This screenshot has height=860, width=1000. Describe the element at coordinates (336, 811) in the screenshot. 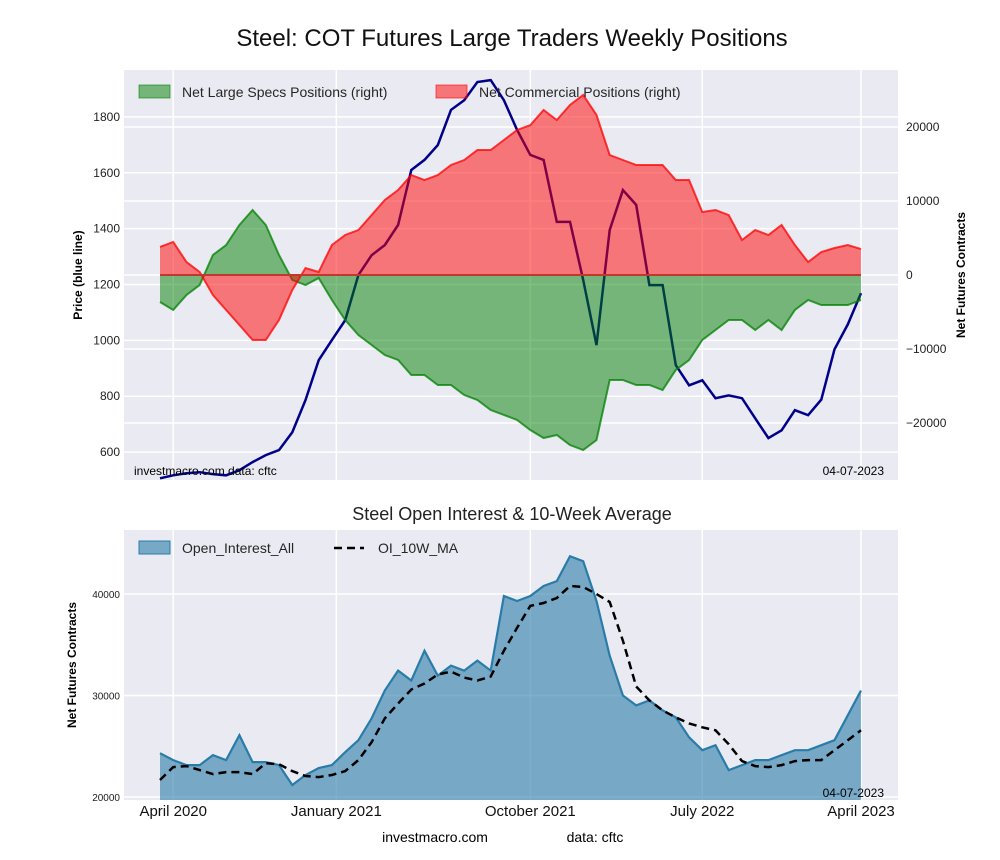

I see `x-tick-label: January 2021` at that location.